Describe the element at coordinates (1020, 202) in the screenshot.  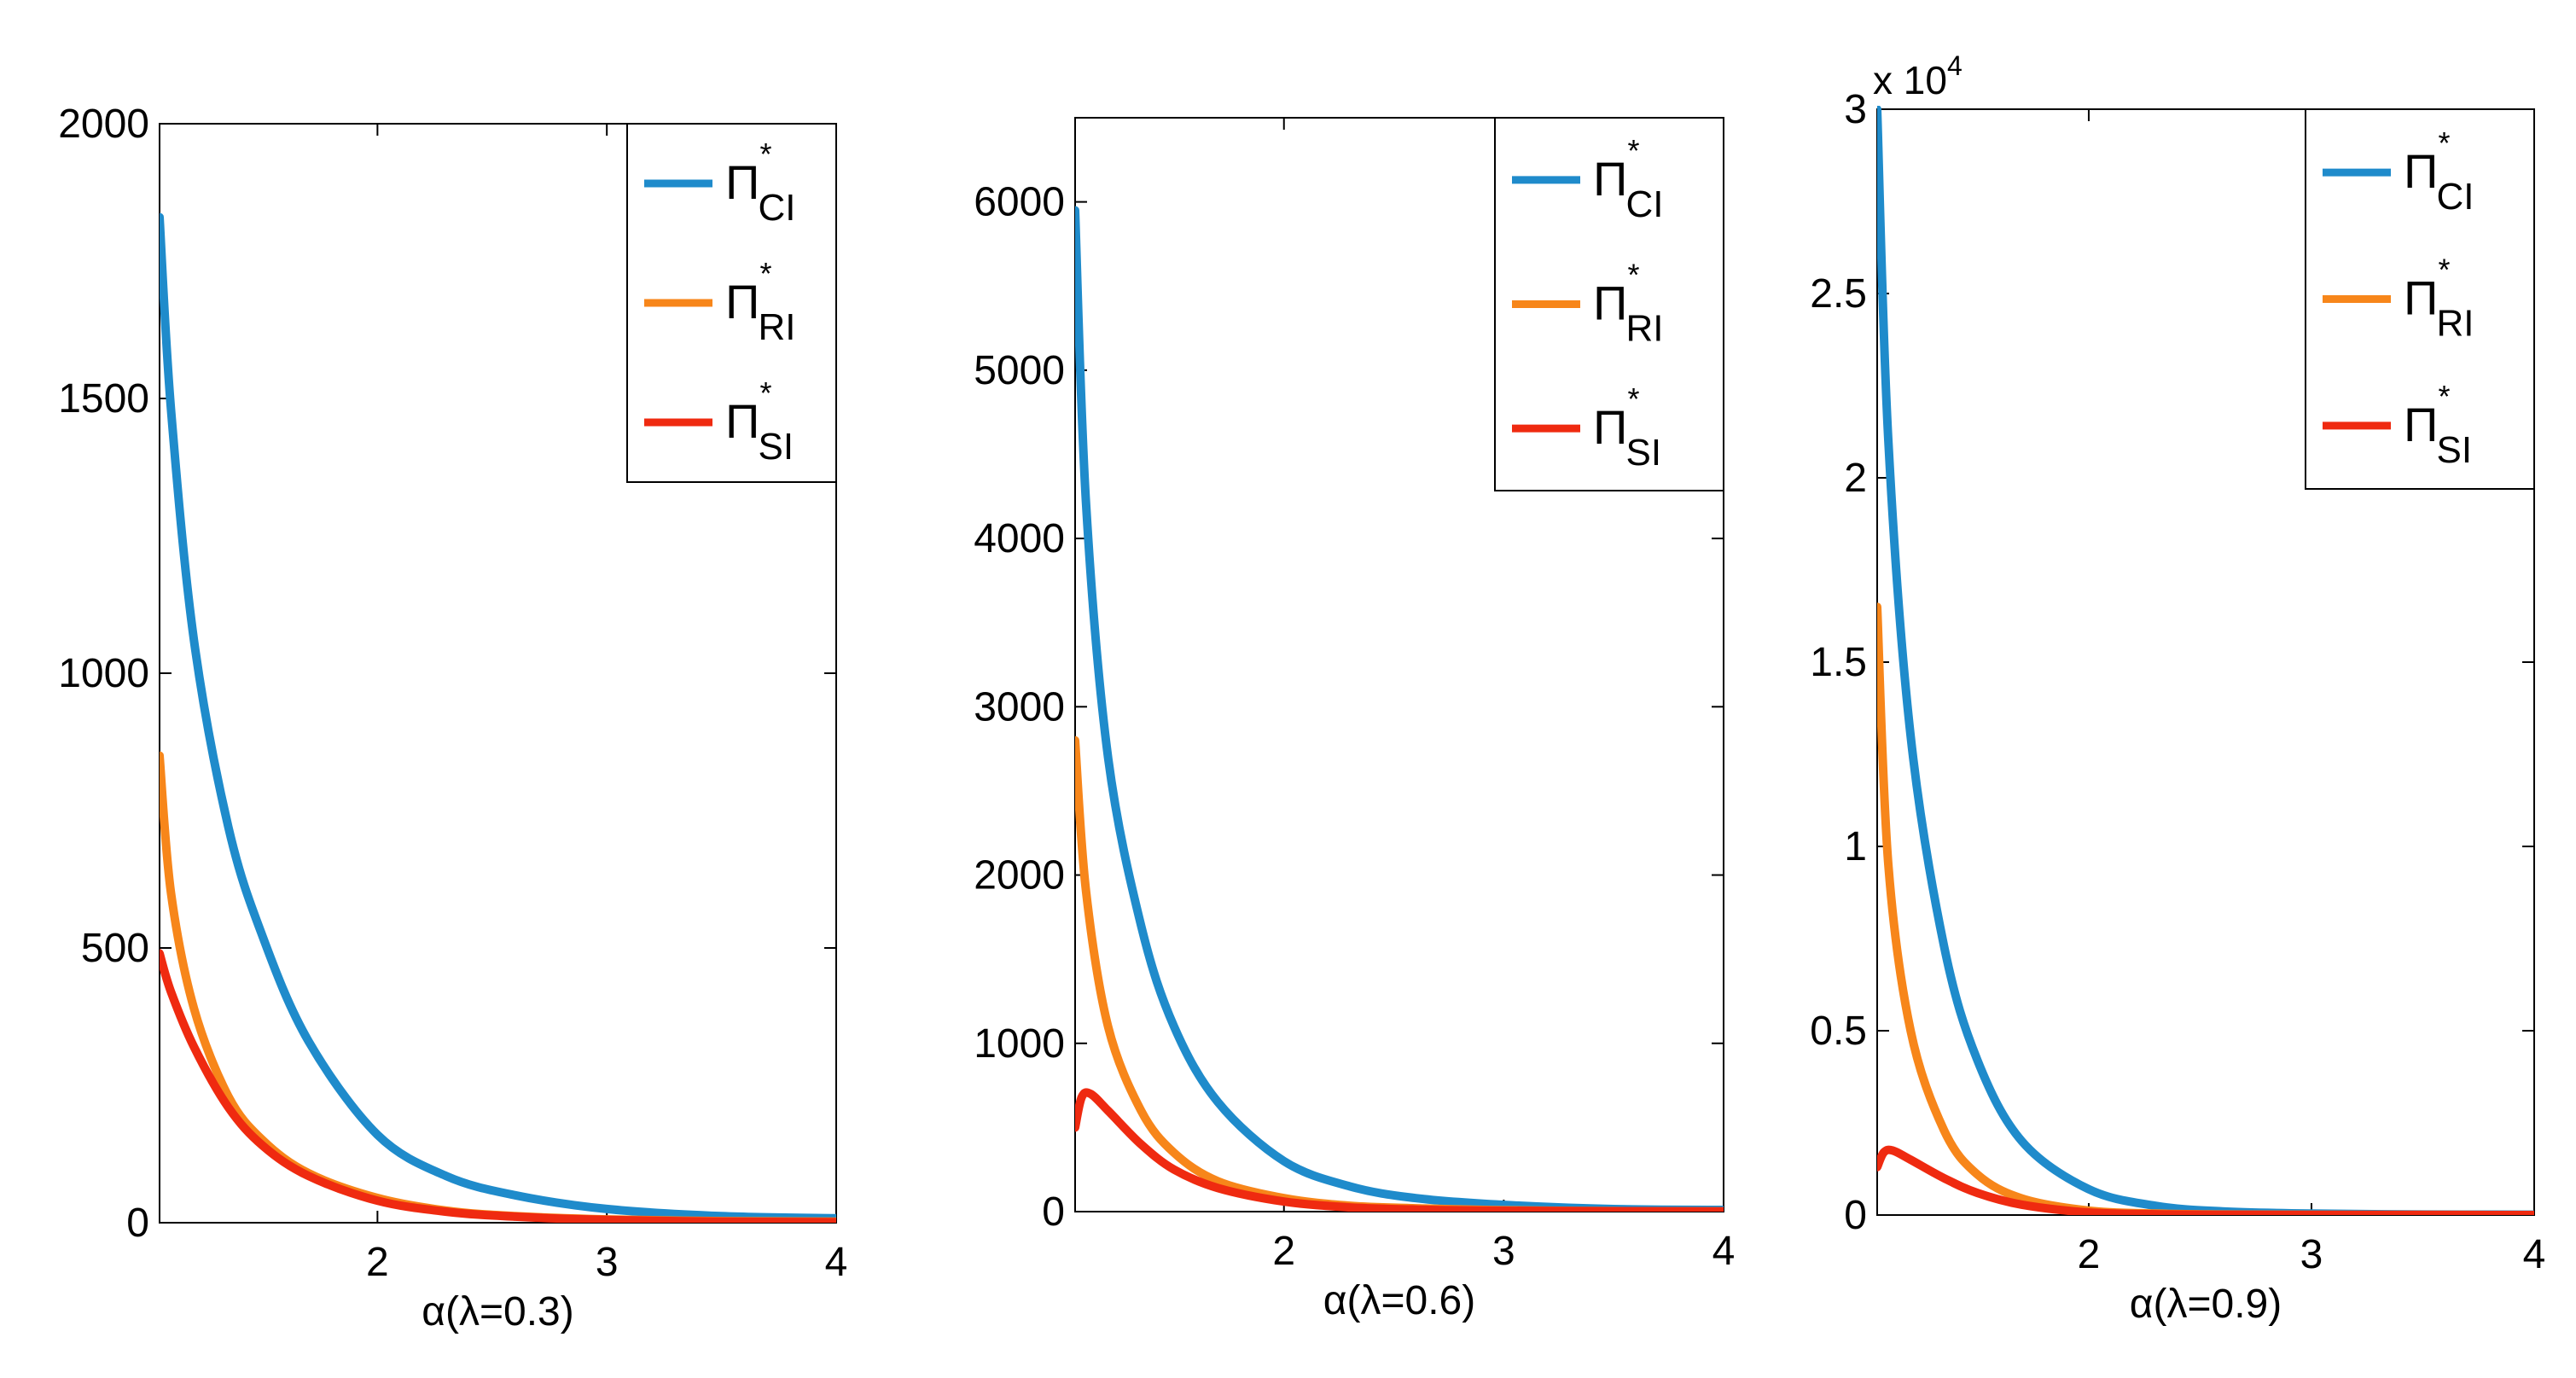
I see `y-tick-label: 6000` at that location.